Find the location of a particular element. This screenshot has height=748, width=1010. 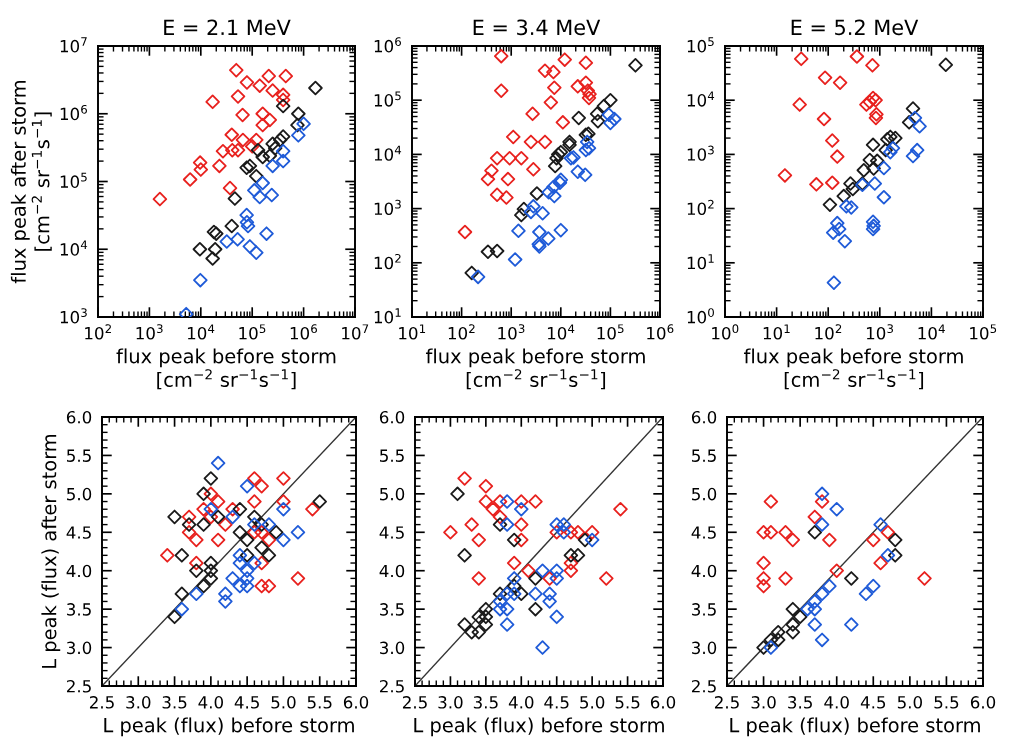

y-tick-label: 10$^{0}$ is located at coordinates (700, 316).